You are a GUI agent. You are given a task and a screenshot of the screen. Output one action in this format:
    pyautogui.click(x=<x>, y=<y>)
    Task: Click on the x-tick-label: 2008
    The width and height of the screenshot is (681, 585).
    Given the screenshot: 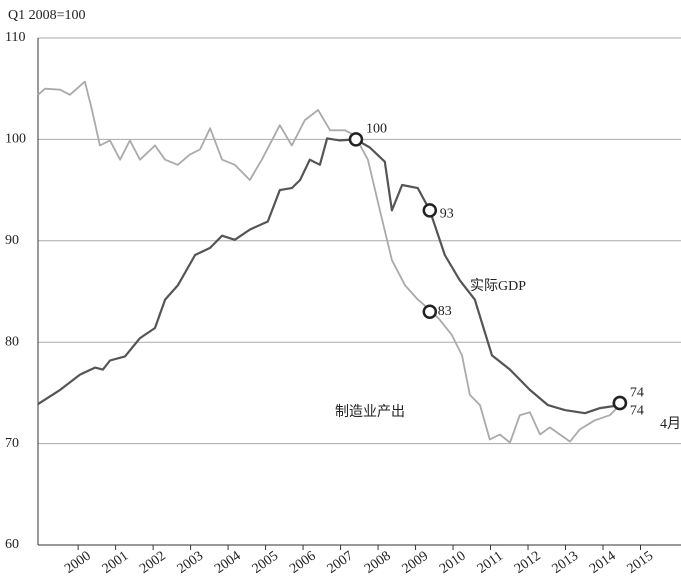 What is the action you would take?
    pyautogui.click(x=378, y=563)
    